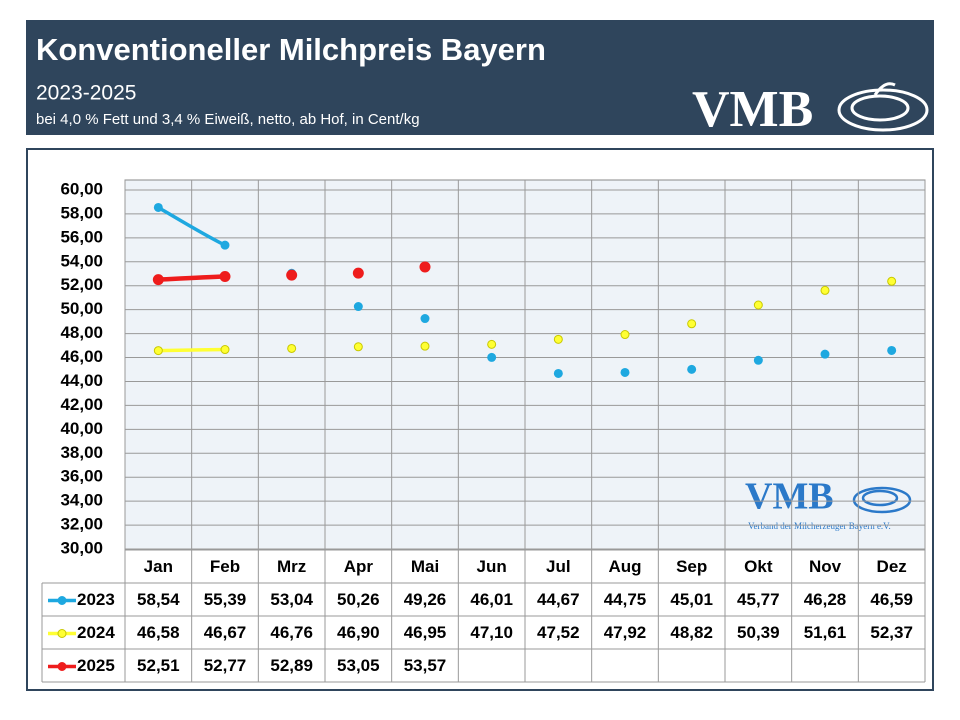  Describe the element at coordinates (291, 49) in the screenshot. I see `title: Konventioneller Milchpreis Bayern` at that location.